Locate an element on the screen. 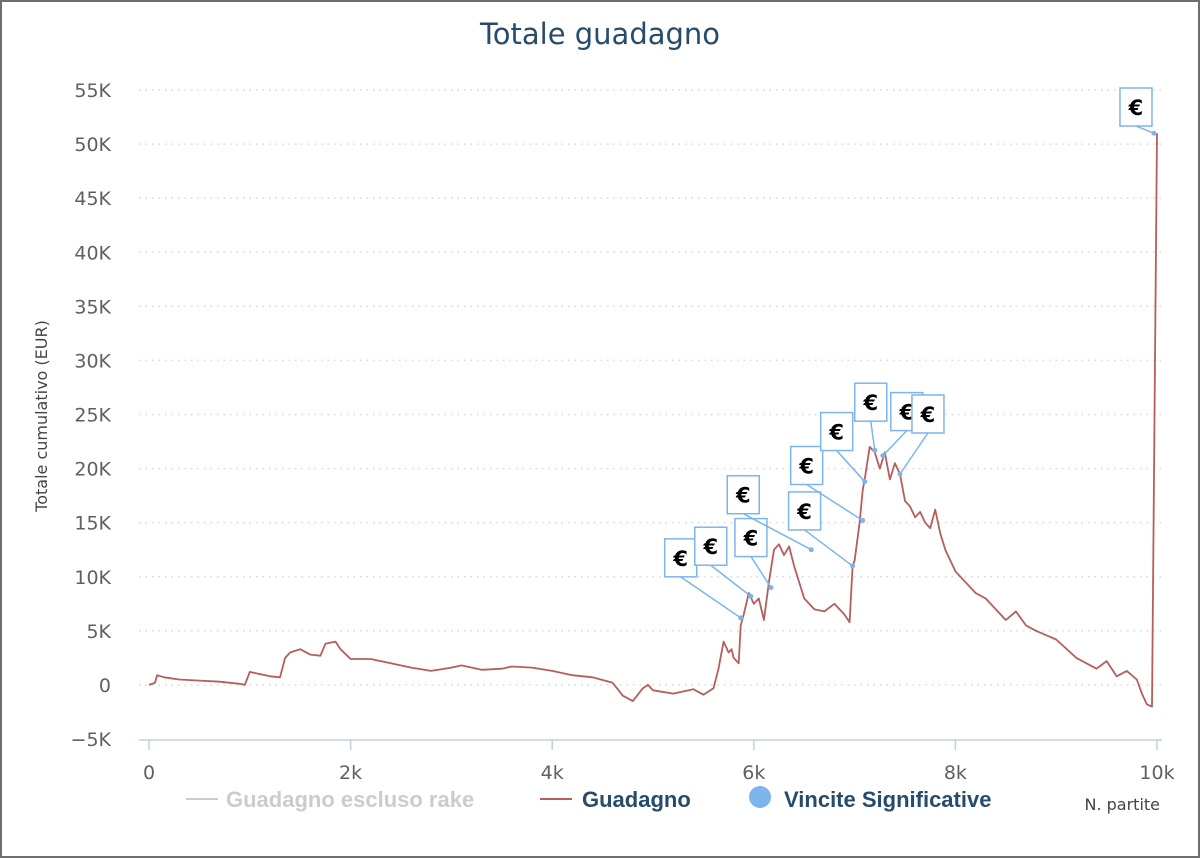 The height and width of the screenshot is (858, 1200). y-tick-label: 50K is located at coordinates (92, 145).